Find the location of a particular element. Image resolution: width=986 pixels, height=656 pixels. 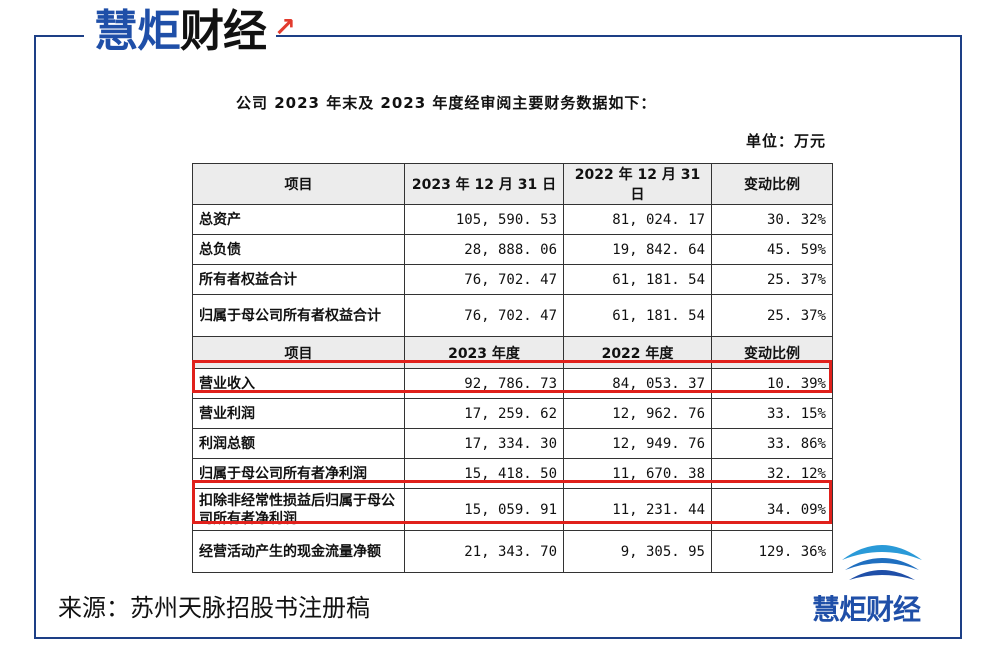

cell-value: 17, 334. 30 is located at coordinates (484, 443).